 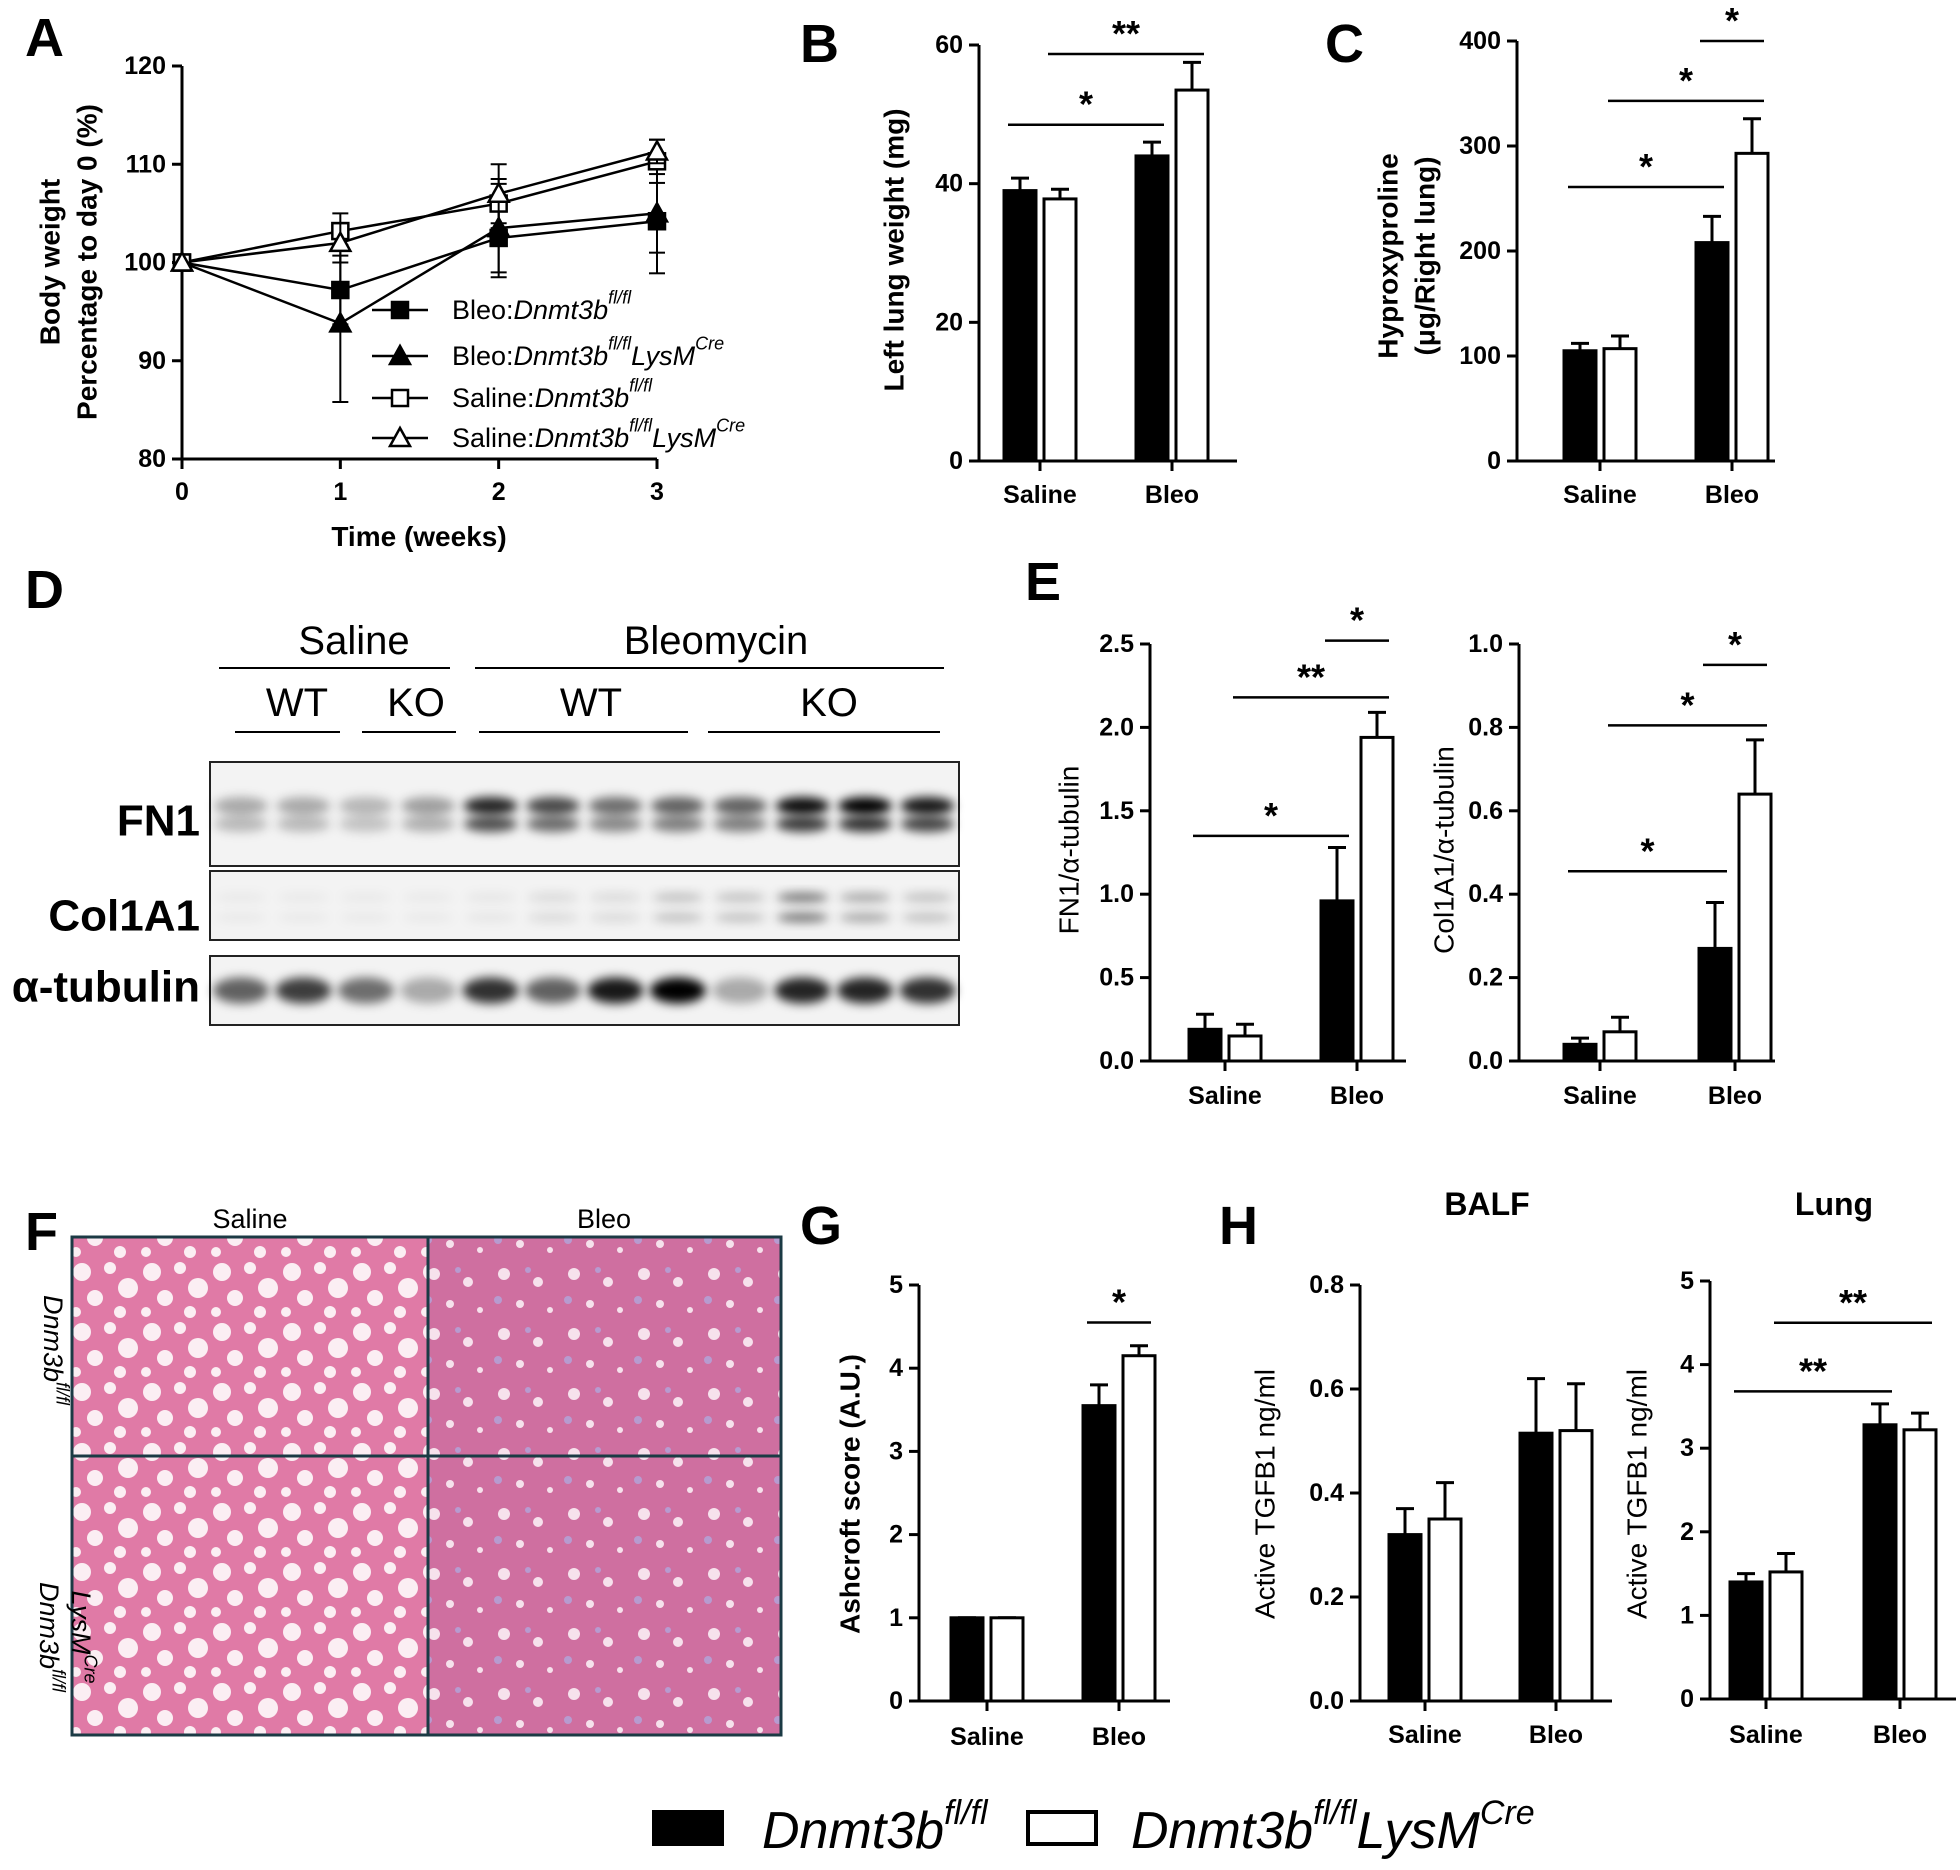 What do you see at coordinates (1116, 811) in the screenshot?
I see `y-tick-label: 1.5` at bounding box center [1116, 811].